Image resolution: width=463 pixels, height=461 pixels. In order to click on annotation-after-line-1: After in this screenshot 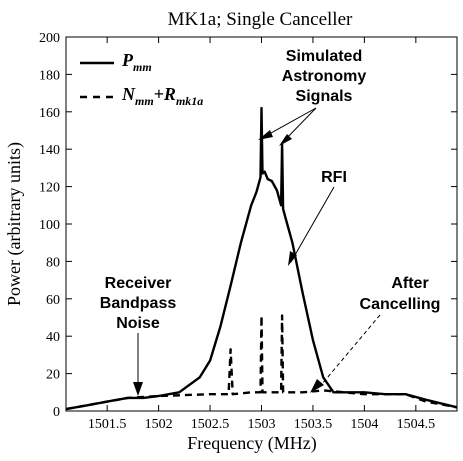, I will do `click(409, 283)`.